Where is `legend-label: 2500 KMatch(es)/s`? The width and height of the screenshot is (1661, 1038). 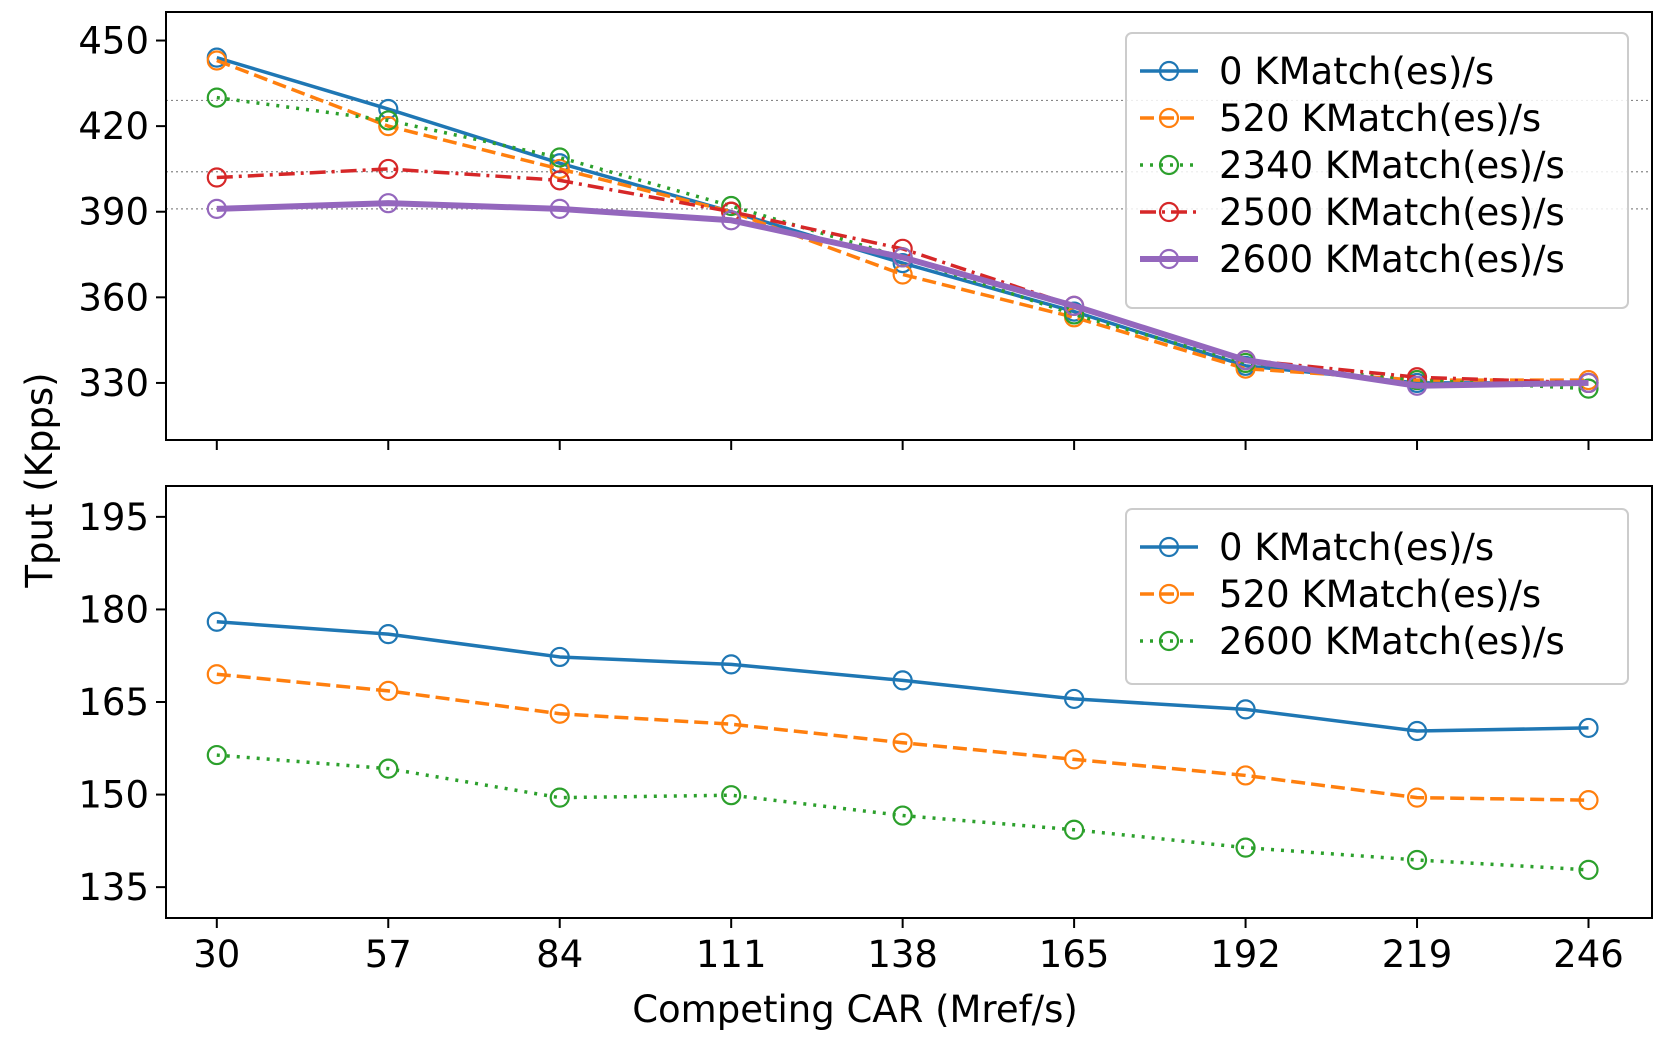 legend-label: 2500 KMatch(es)/s is located at coordinates (1392, 212).